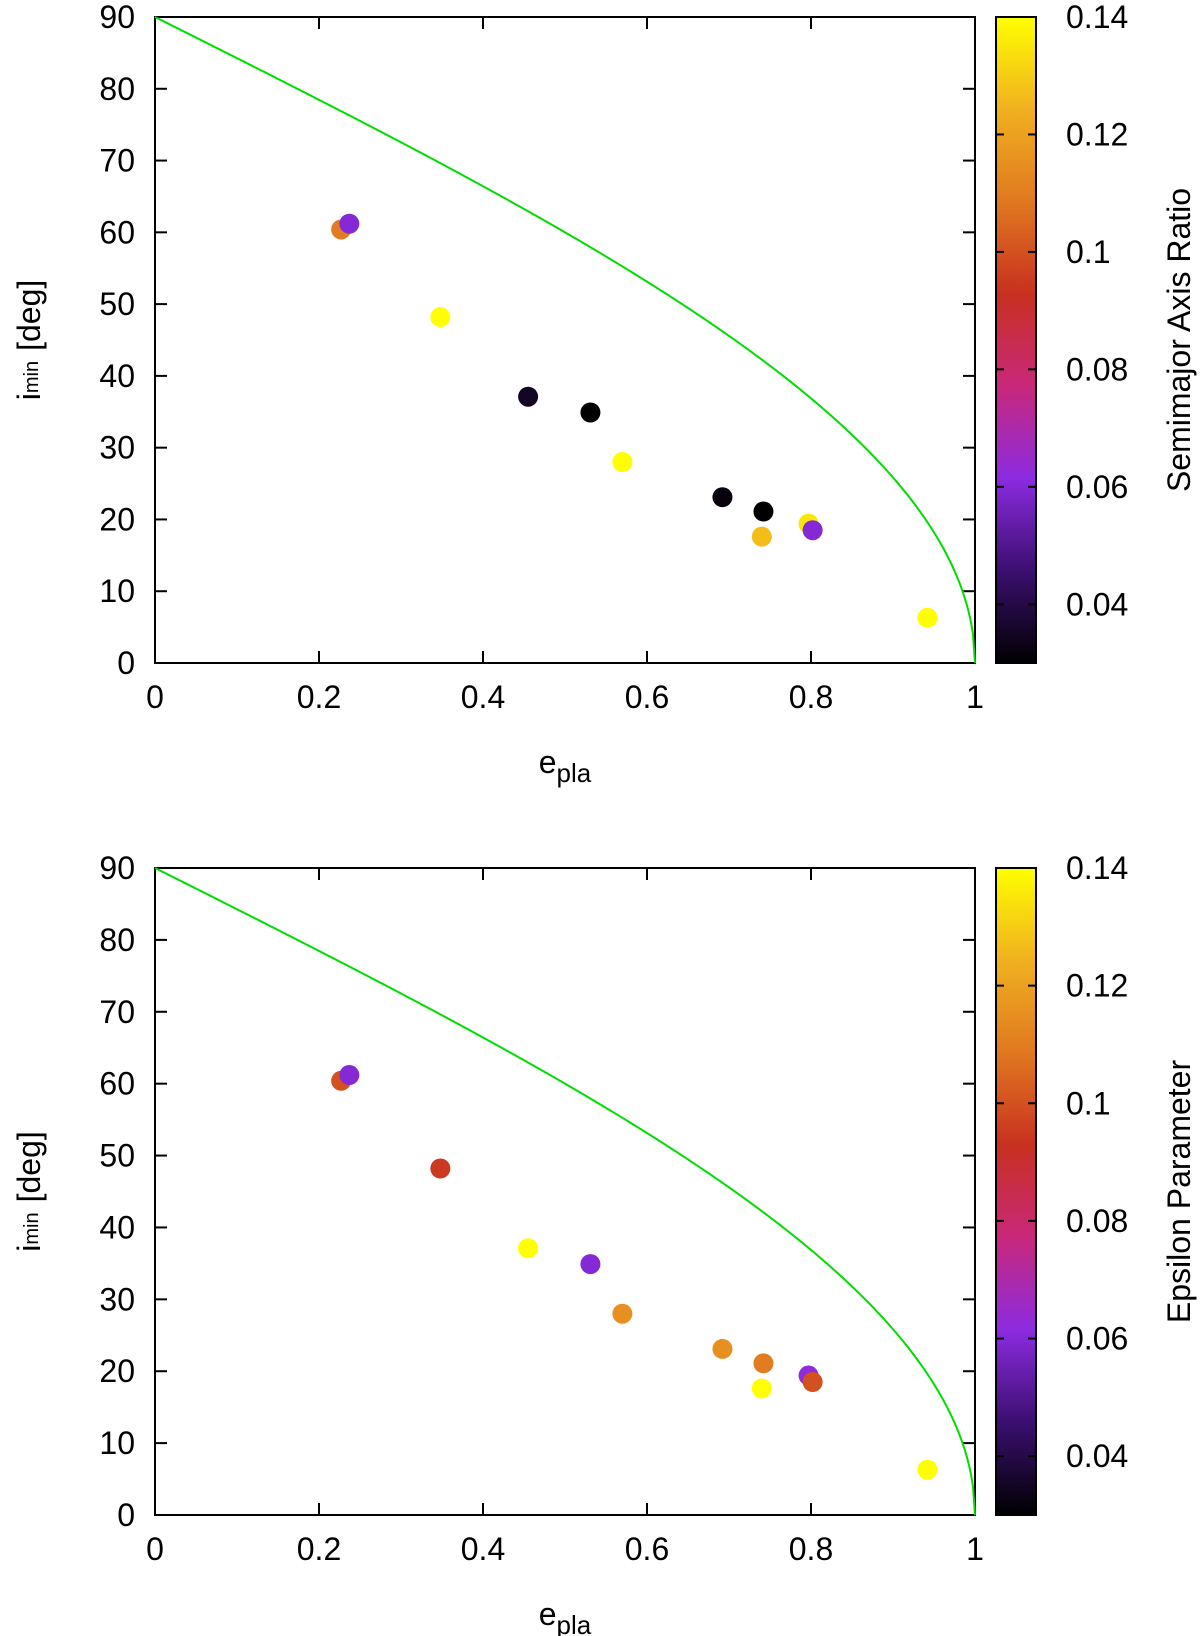 This screenshot has height=1636, width=1200. What do you see at coordinates (1179, 1192) in the screenshot?
I see `colorbar-label: Epsilon Parameter` at bounding box center [1179, 1192].